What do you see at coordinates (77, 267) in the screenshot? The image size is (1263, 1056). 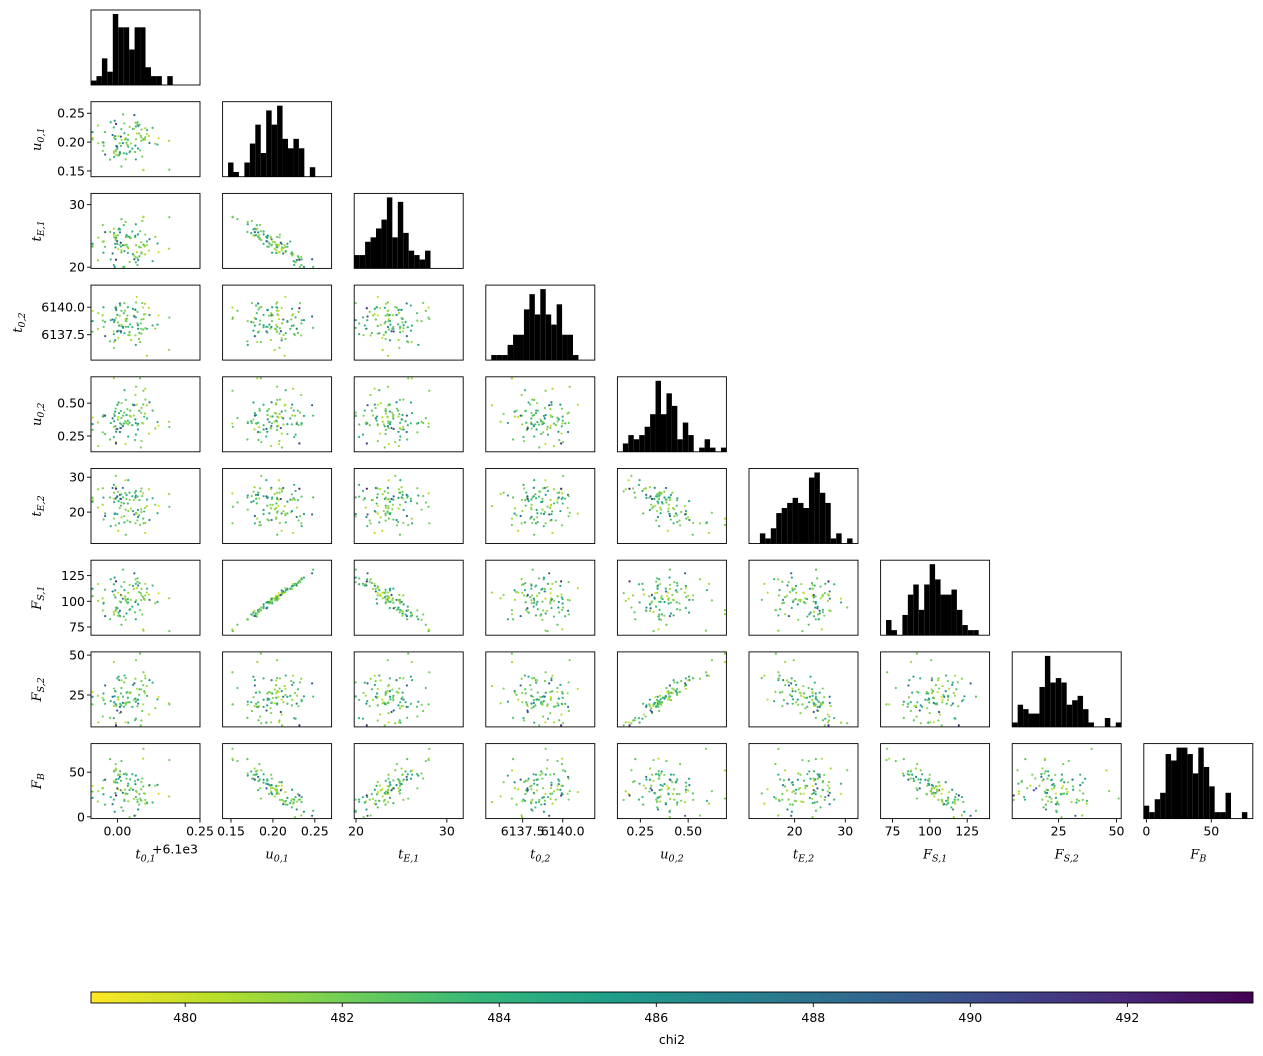 I see `y-tick-label: 20` at bounding box center [77, 267].